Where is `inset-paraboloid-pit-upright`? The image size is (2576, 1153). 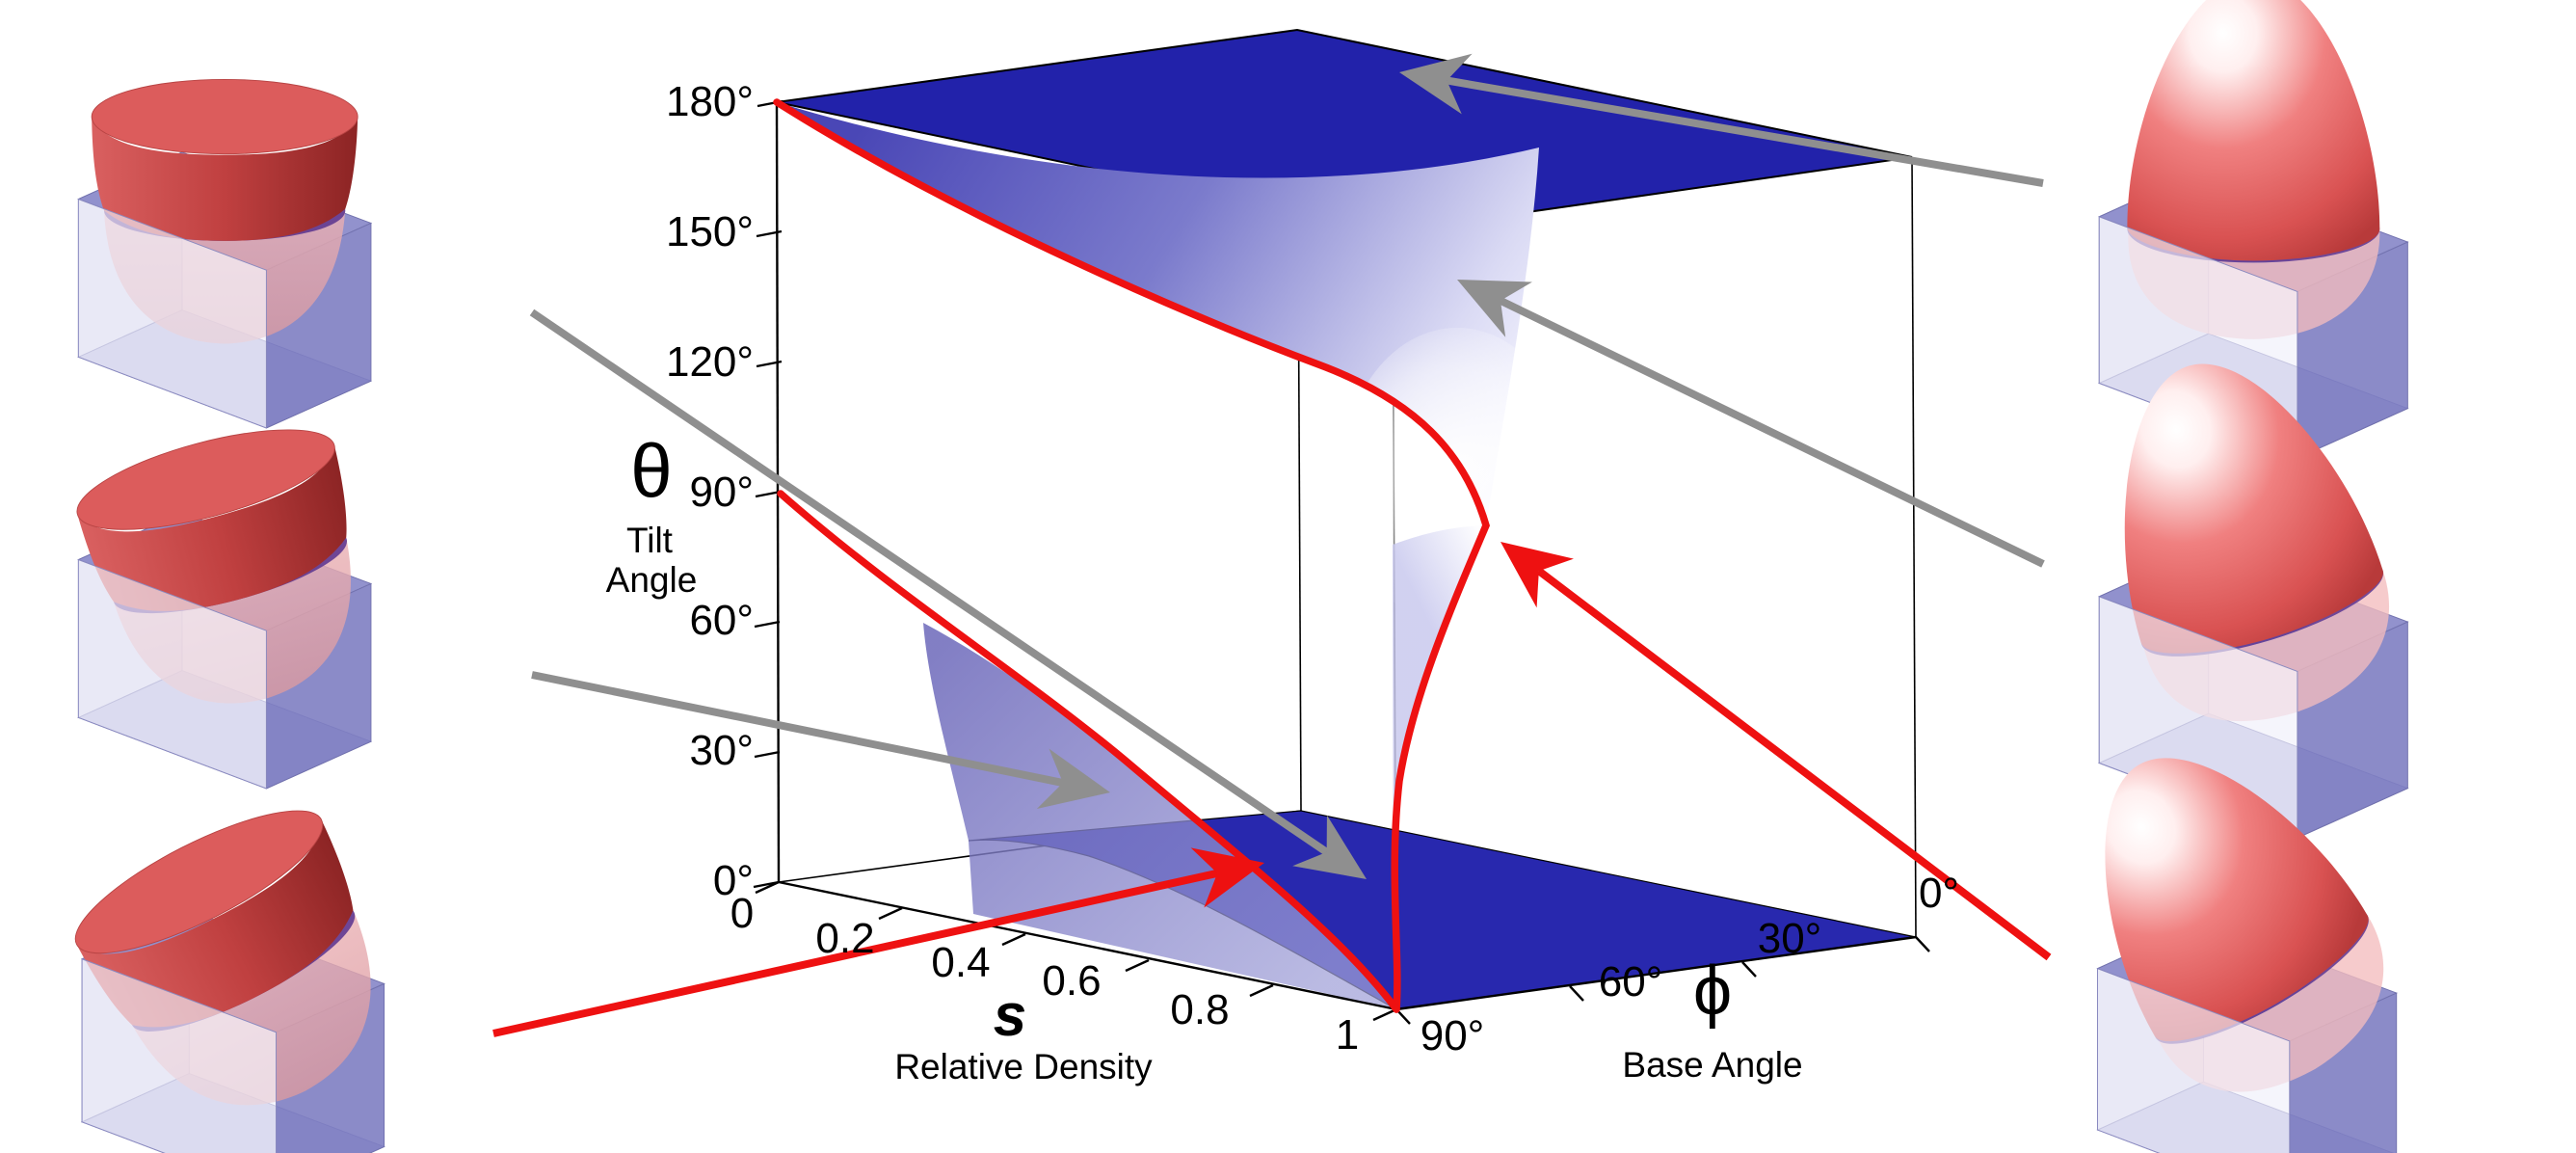
inset-paraboloid-pit-upright is located at coordinates (225, 253).